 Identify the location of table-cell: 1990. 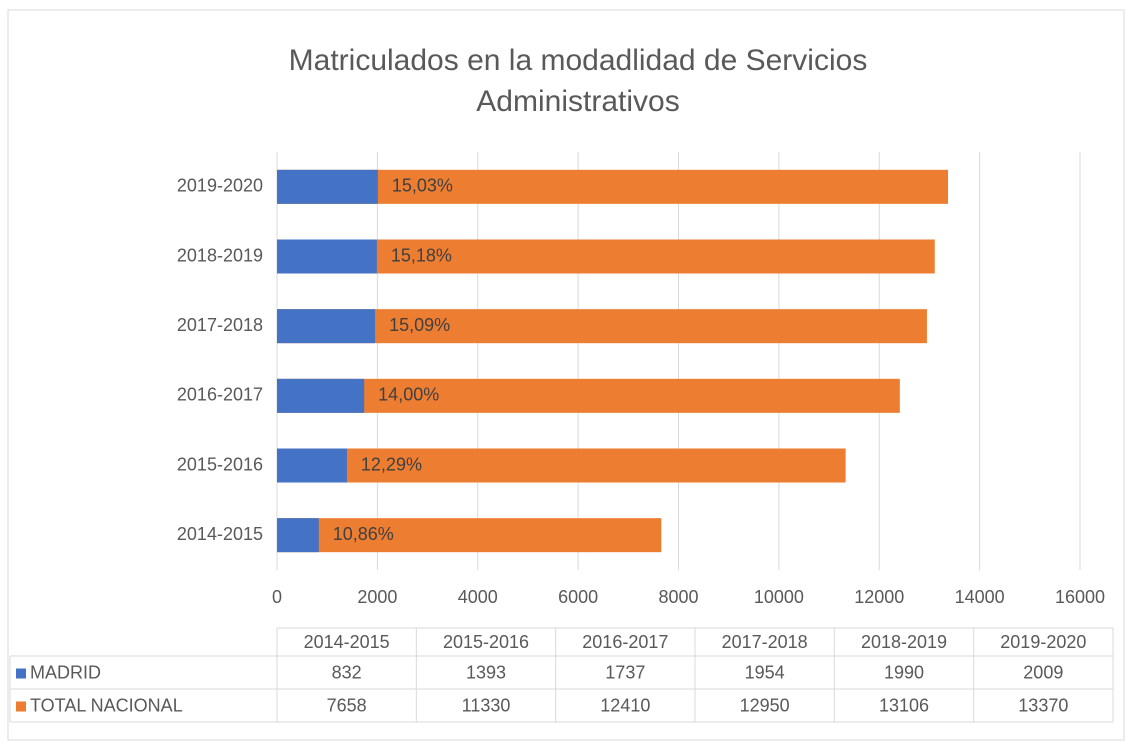
(904, 672).